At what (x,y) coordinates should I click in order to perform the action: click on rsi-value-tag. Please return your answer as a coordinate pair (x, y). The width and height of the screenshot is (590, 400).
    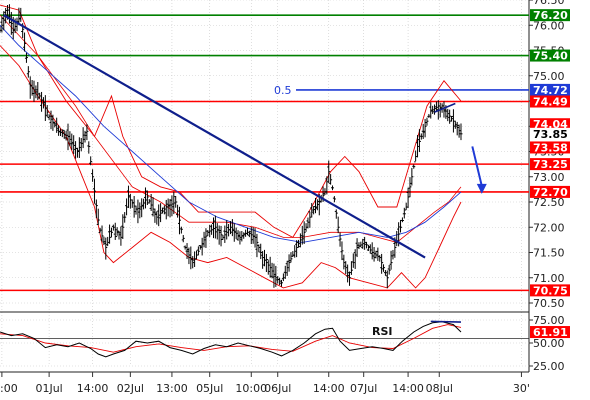
    Looking at the image, I should click on (550, 332).